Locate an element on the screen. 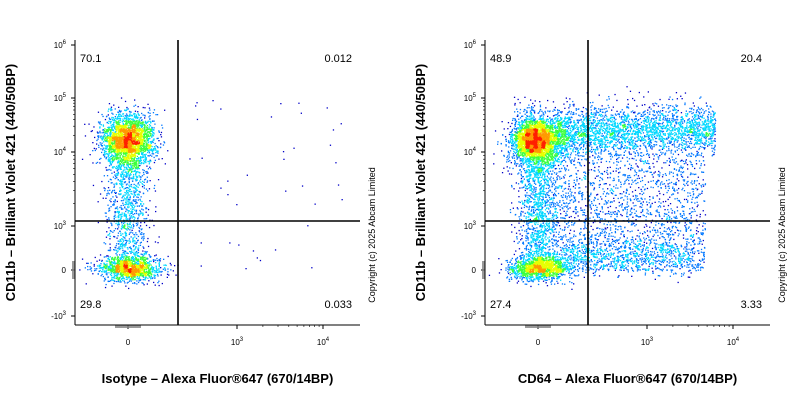 This screenshot has width=800, height=400. x-axis-title: CD64 – Alexa Fluor®647 (670/14BP) is located at coordinates (627, 378).